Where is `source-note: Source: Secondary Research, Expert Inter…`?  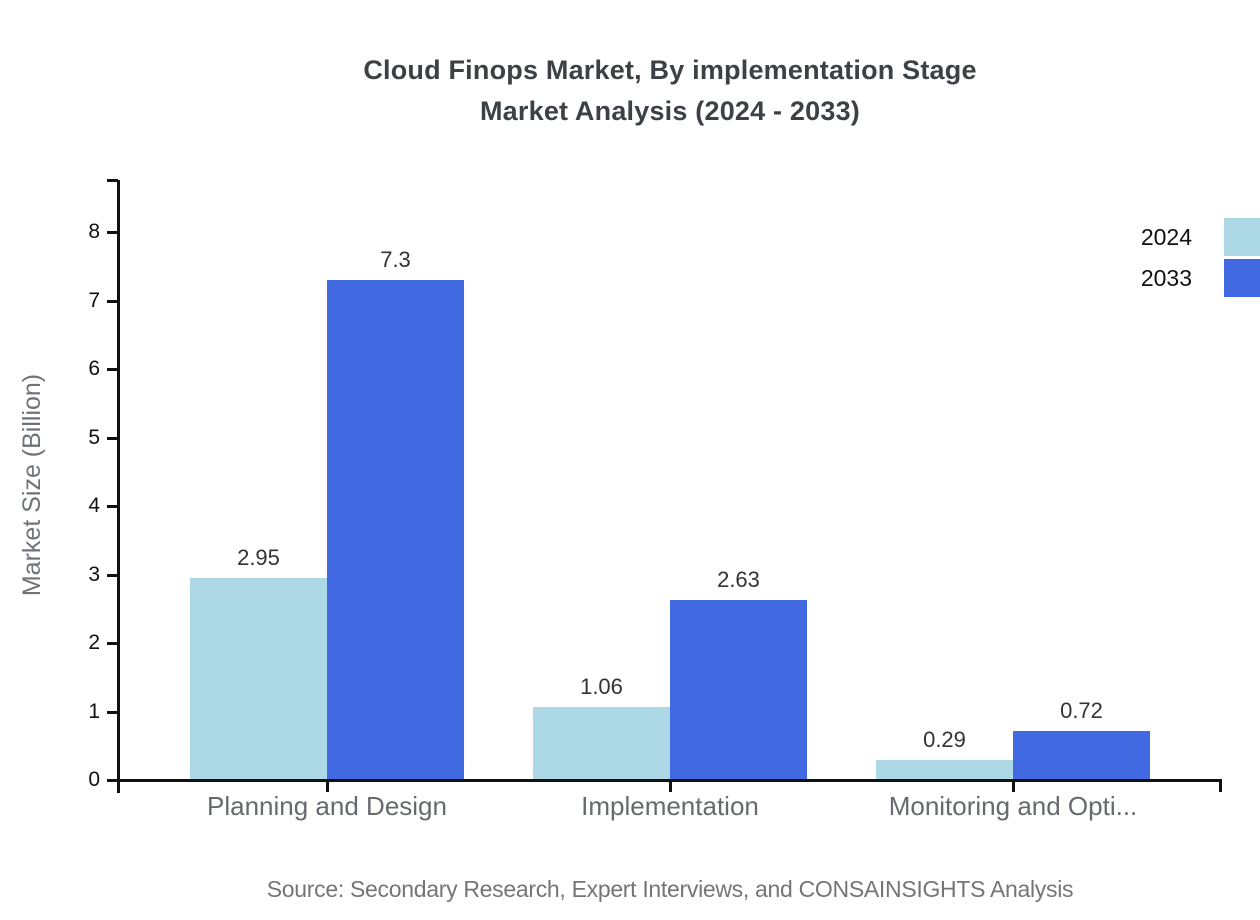 source-note: Source: Secondary Research, Expert Inter… is located at coordinates (670, 889).